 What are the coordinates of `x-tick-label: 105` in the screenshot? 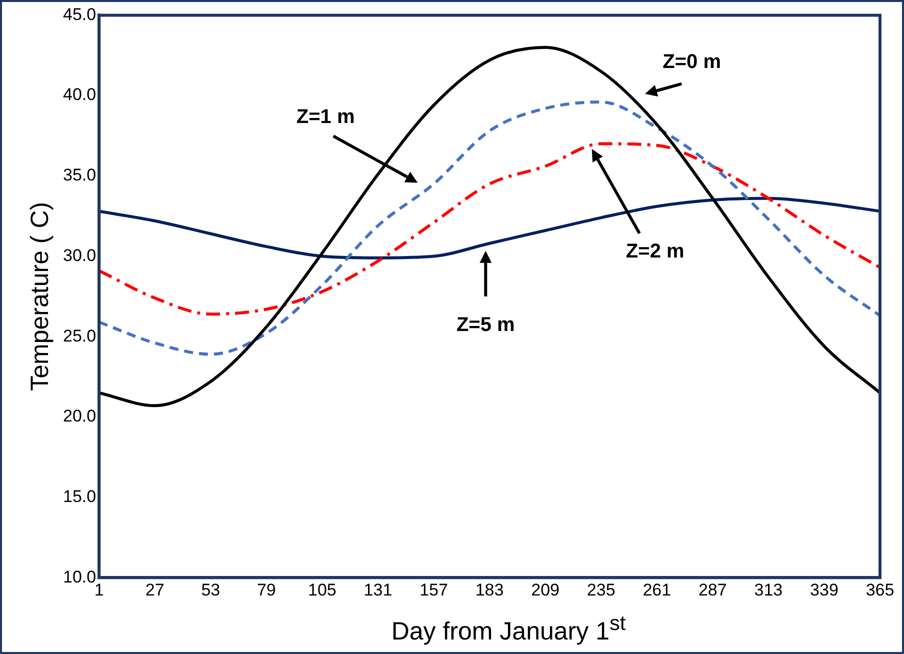 It's located at (322, 590).